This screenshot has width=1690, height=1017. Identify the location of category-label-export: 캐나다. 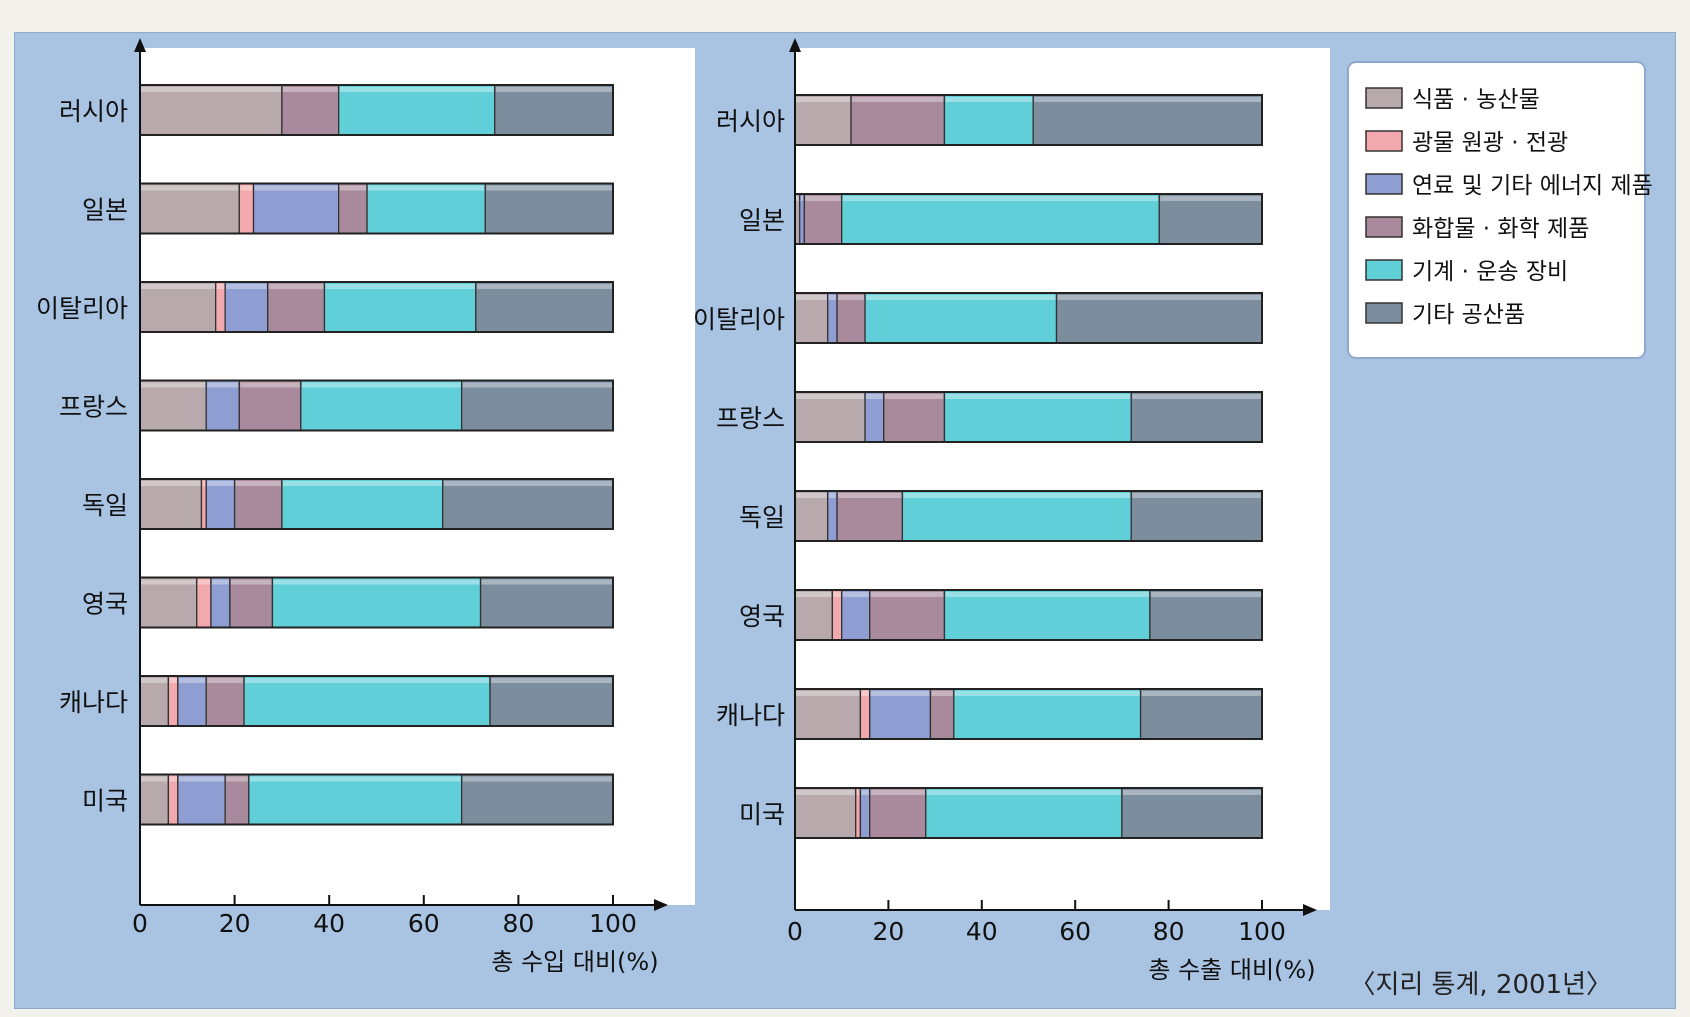
(750, 715).